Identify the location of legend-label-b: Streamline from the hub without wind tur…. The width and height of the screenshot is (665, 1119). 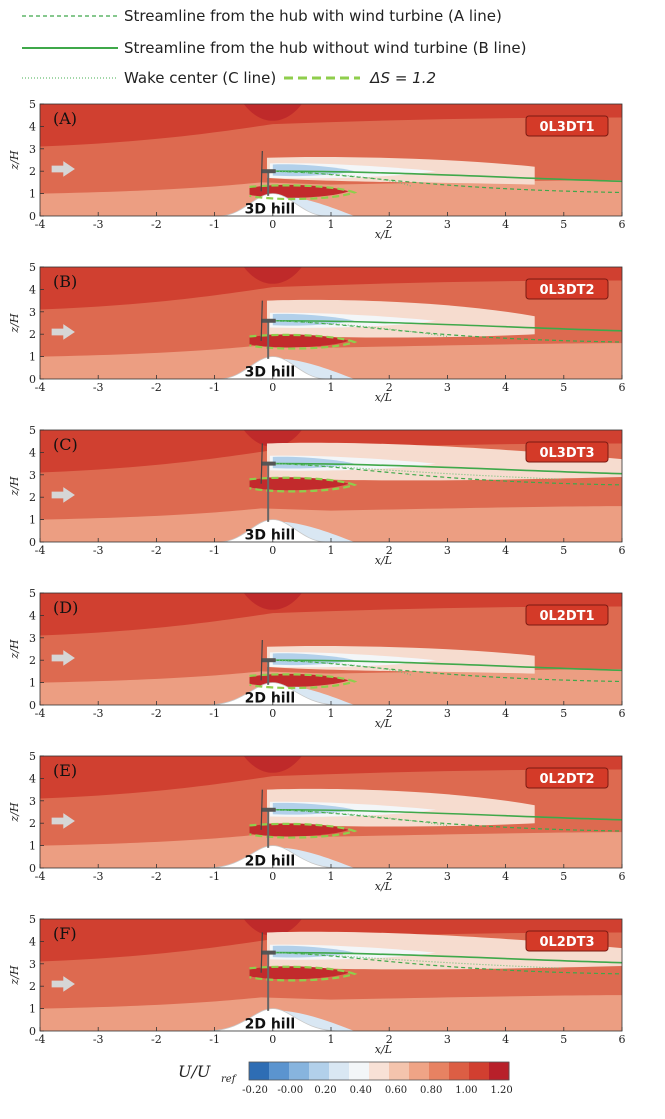
(325, 48).